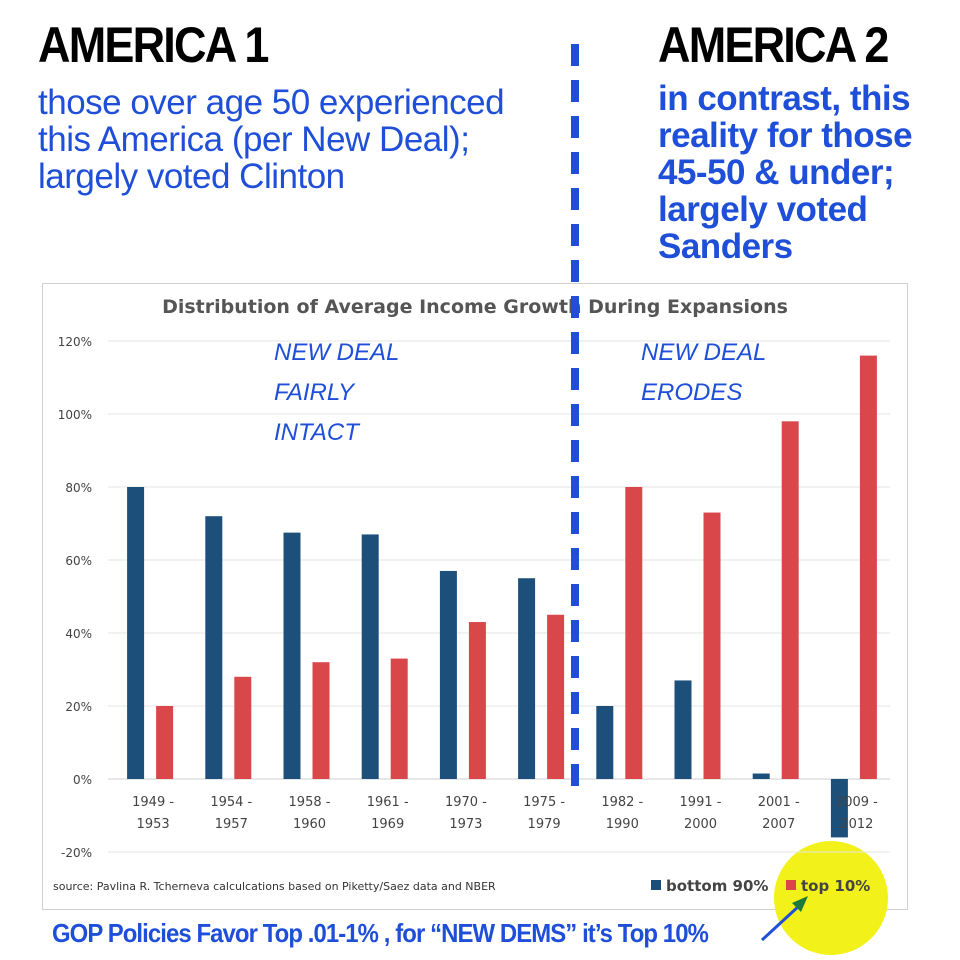 This screenshot has height=960, width=960. What do you see at coordinates (388, 802) in the screenshot?
I see `x-tick-label: 1961 -` at bounding box center [388, 802].